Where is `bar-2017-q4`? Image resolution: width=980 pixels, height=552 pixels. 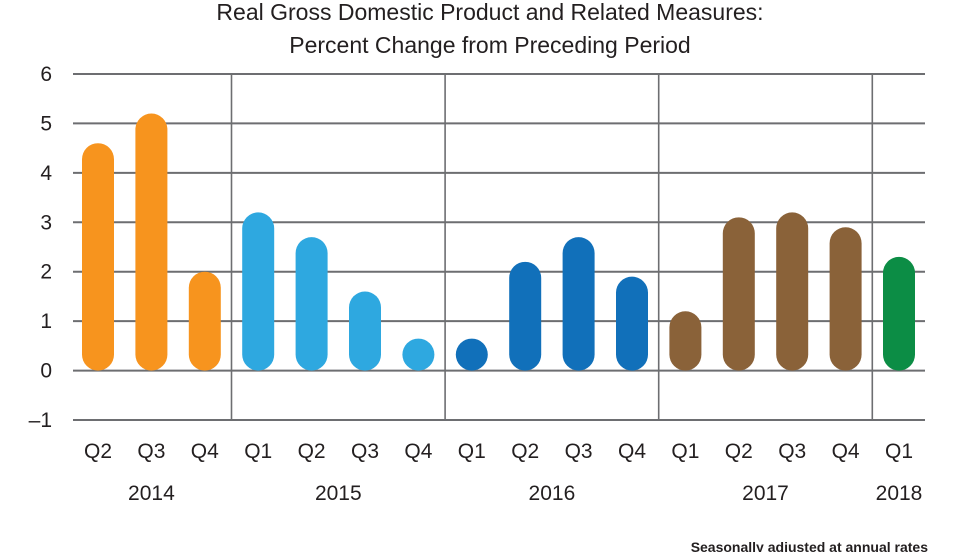
bar-2017-q4 is located at coordinates (845, 299).